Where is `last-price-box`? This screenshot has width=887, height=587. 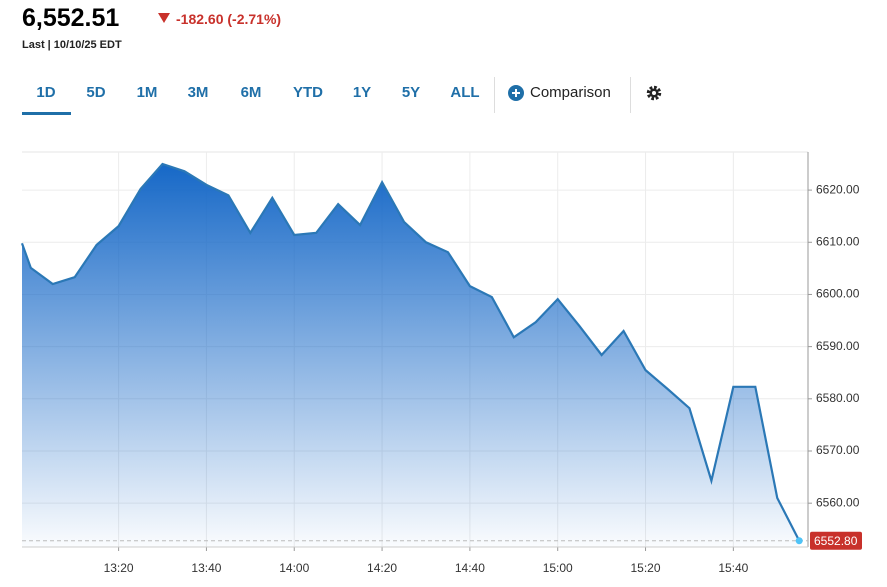
last-price-box is located at coordinates (836, 540).